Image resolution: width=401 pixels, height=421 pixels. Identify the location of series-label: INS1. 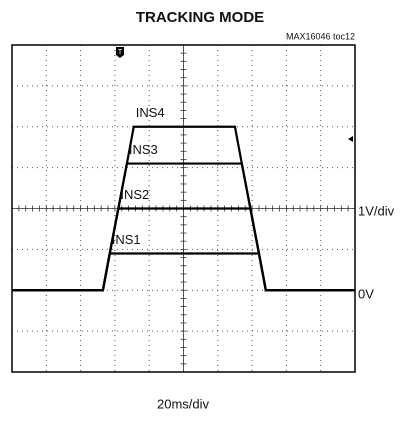
(126, 239).